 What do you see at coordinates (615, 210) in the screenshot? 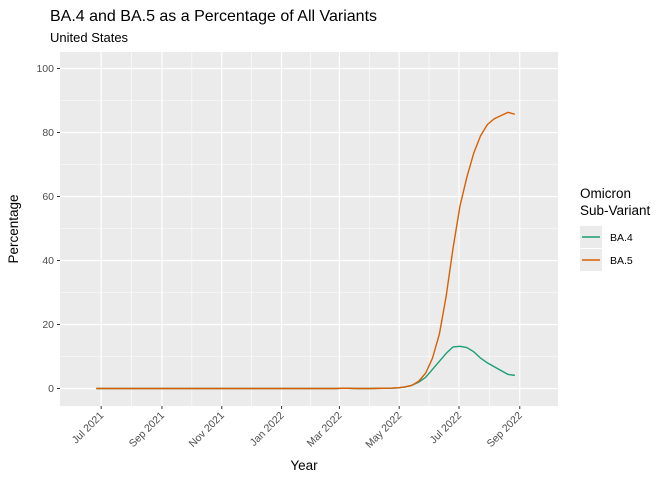
I see `legend-title-line: Sub-Variant` at bounding box center [615, 210].